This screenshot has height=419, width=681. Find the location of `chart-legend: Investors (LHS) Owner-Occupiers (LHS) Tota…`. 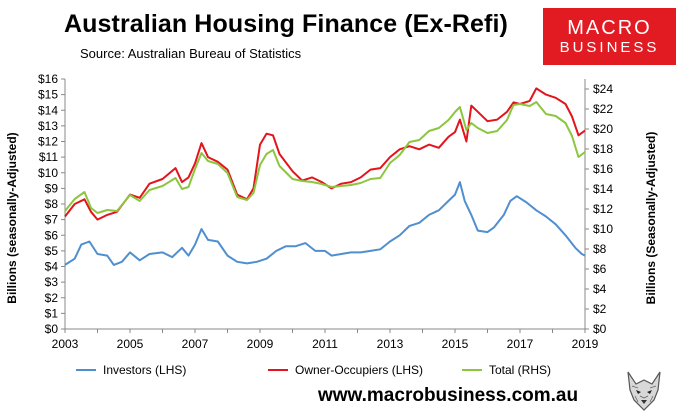

chart-legend: Investors (LHS) Owner-Occupiers (LHS) Tota… is located at coordinates (313, 370).